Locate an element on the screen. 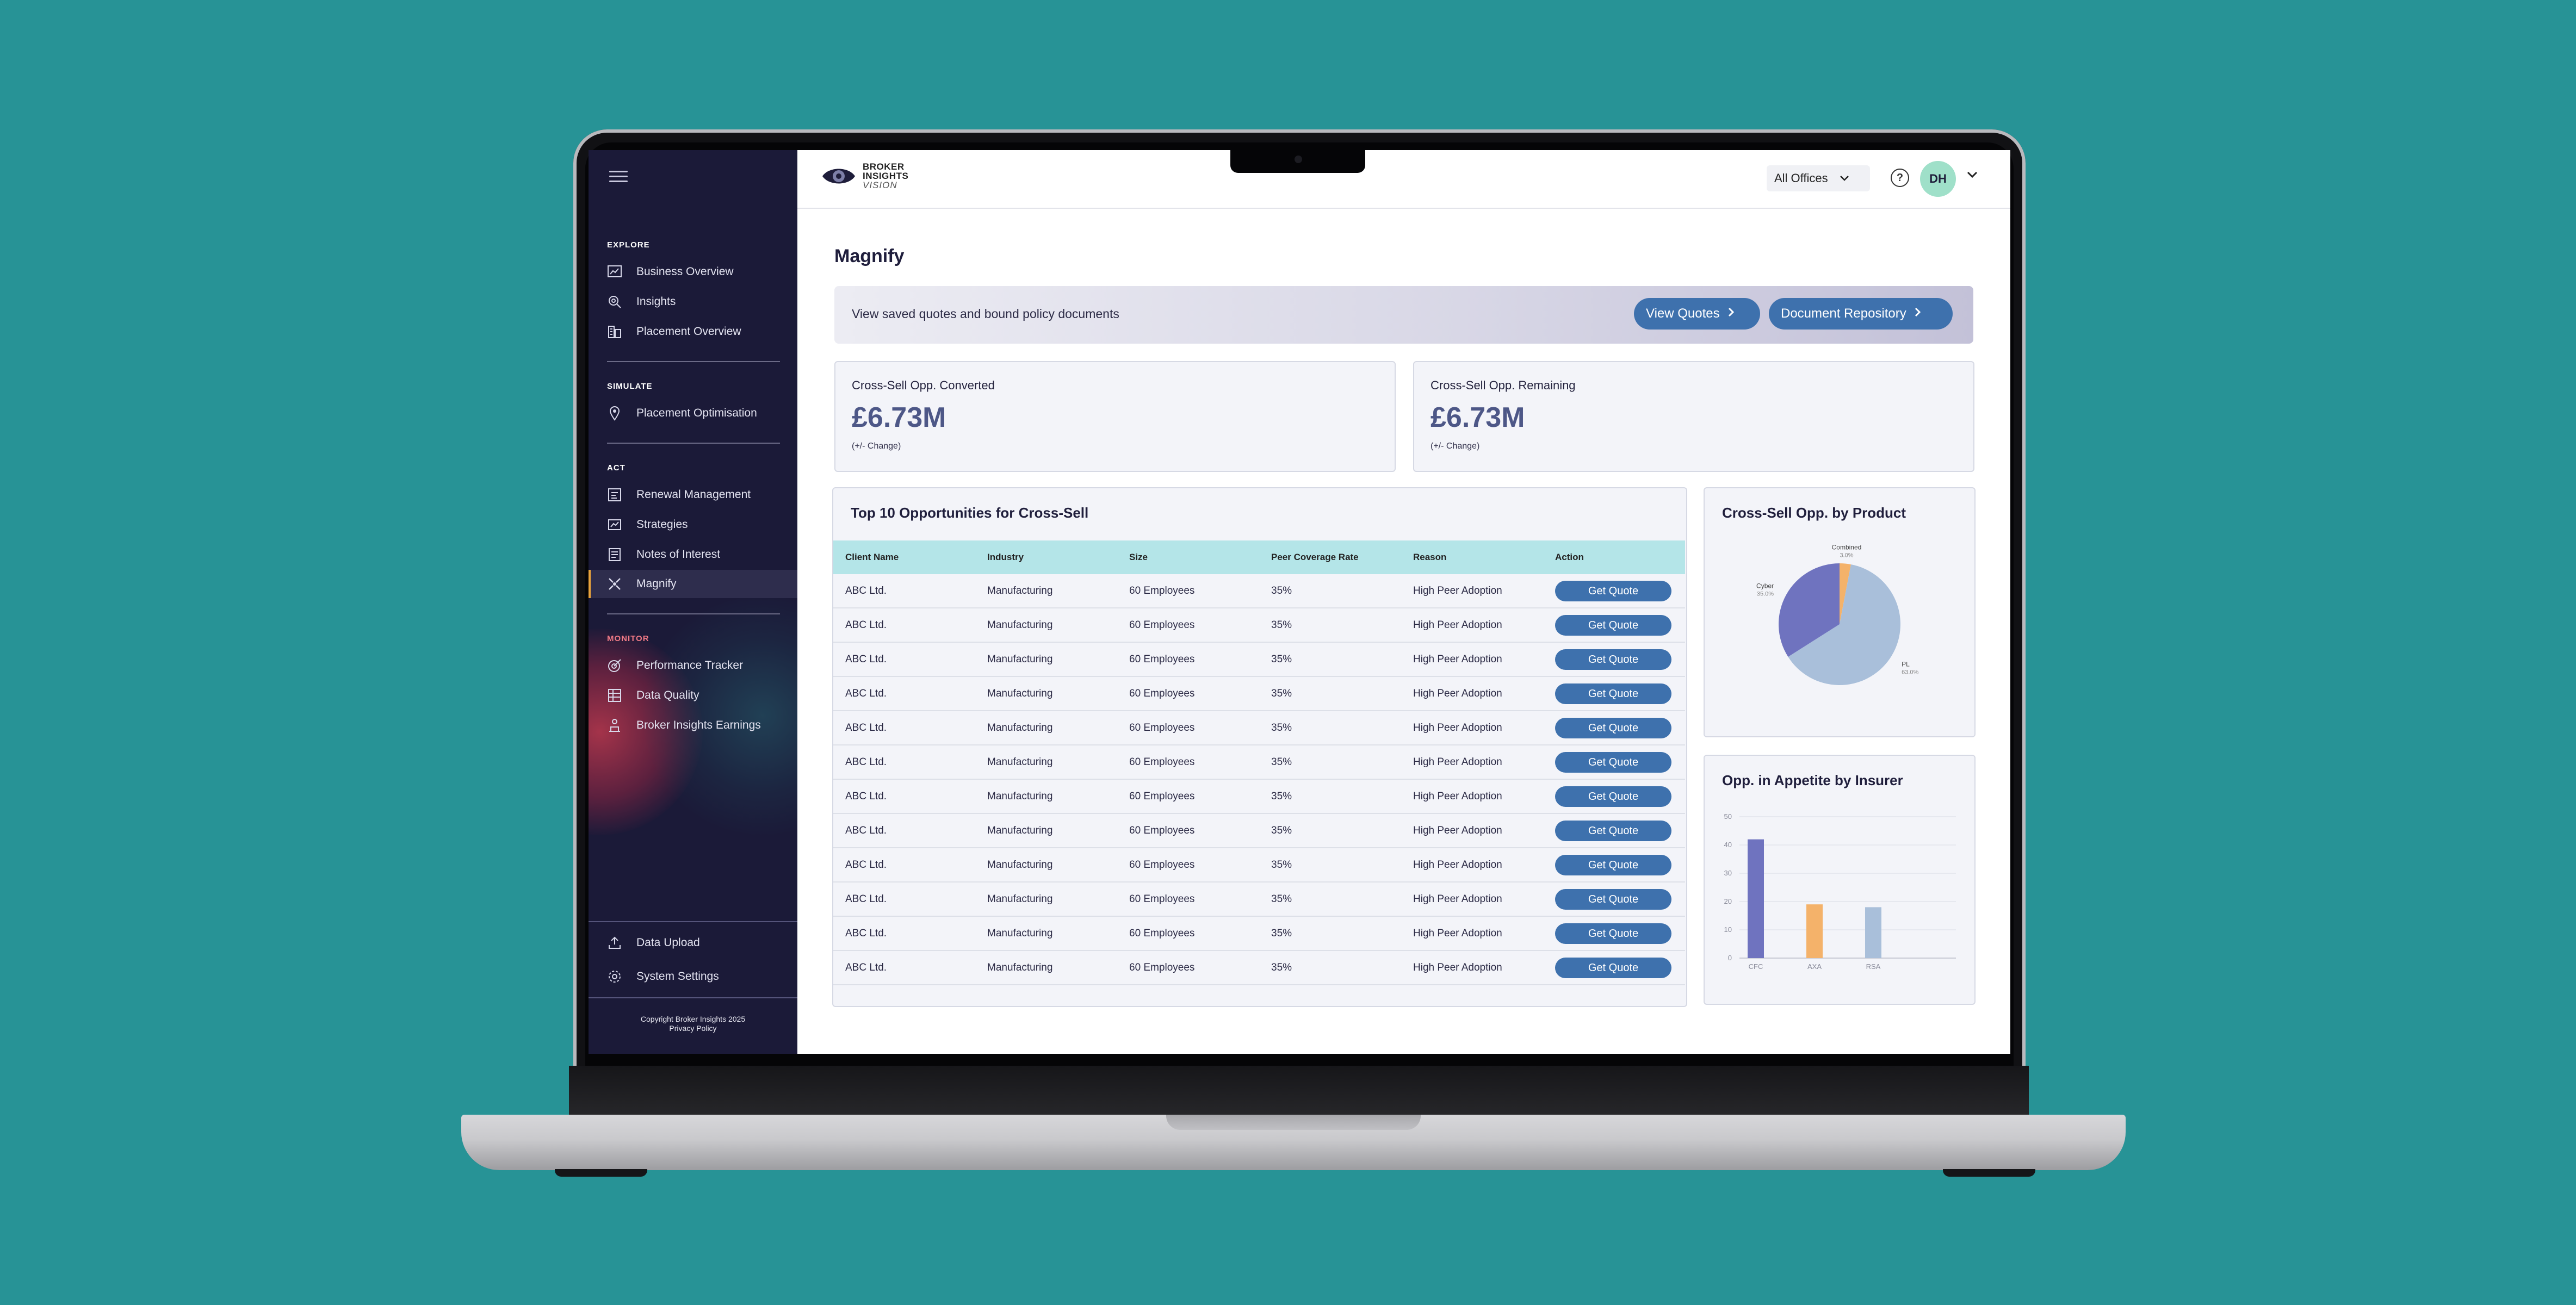 The height and width of the screenshot is (1305, 2576). logo-line-2: INSIGHTS is located at coordinates (886, 176).